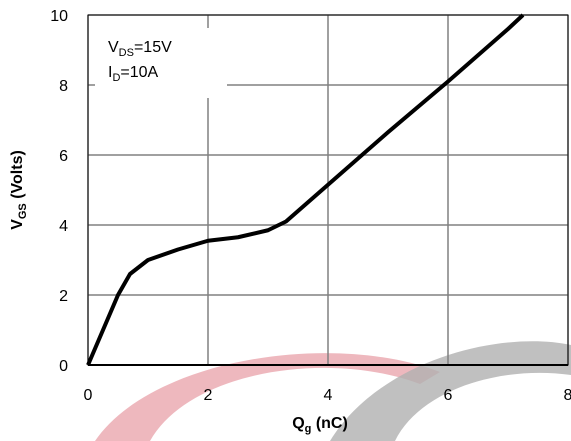  I want to click on x-tick-label: 0, so click(88, 395).